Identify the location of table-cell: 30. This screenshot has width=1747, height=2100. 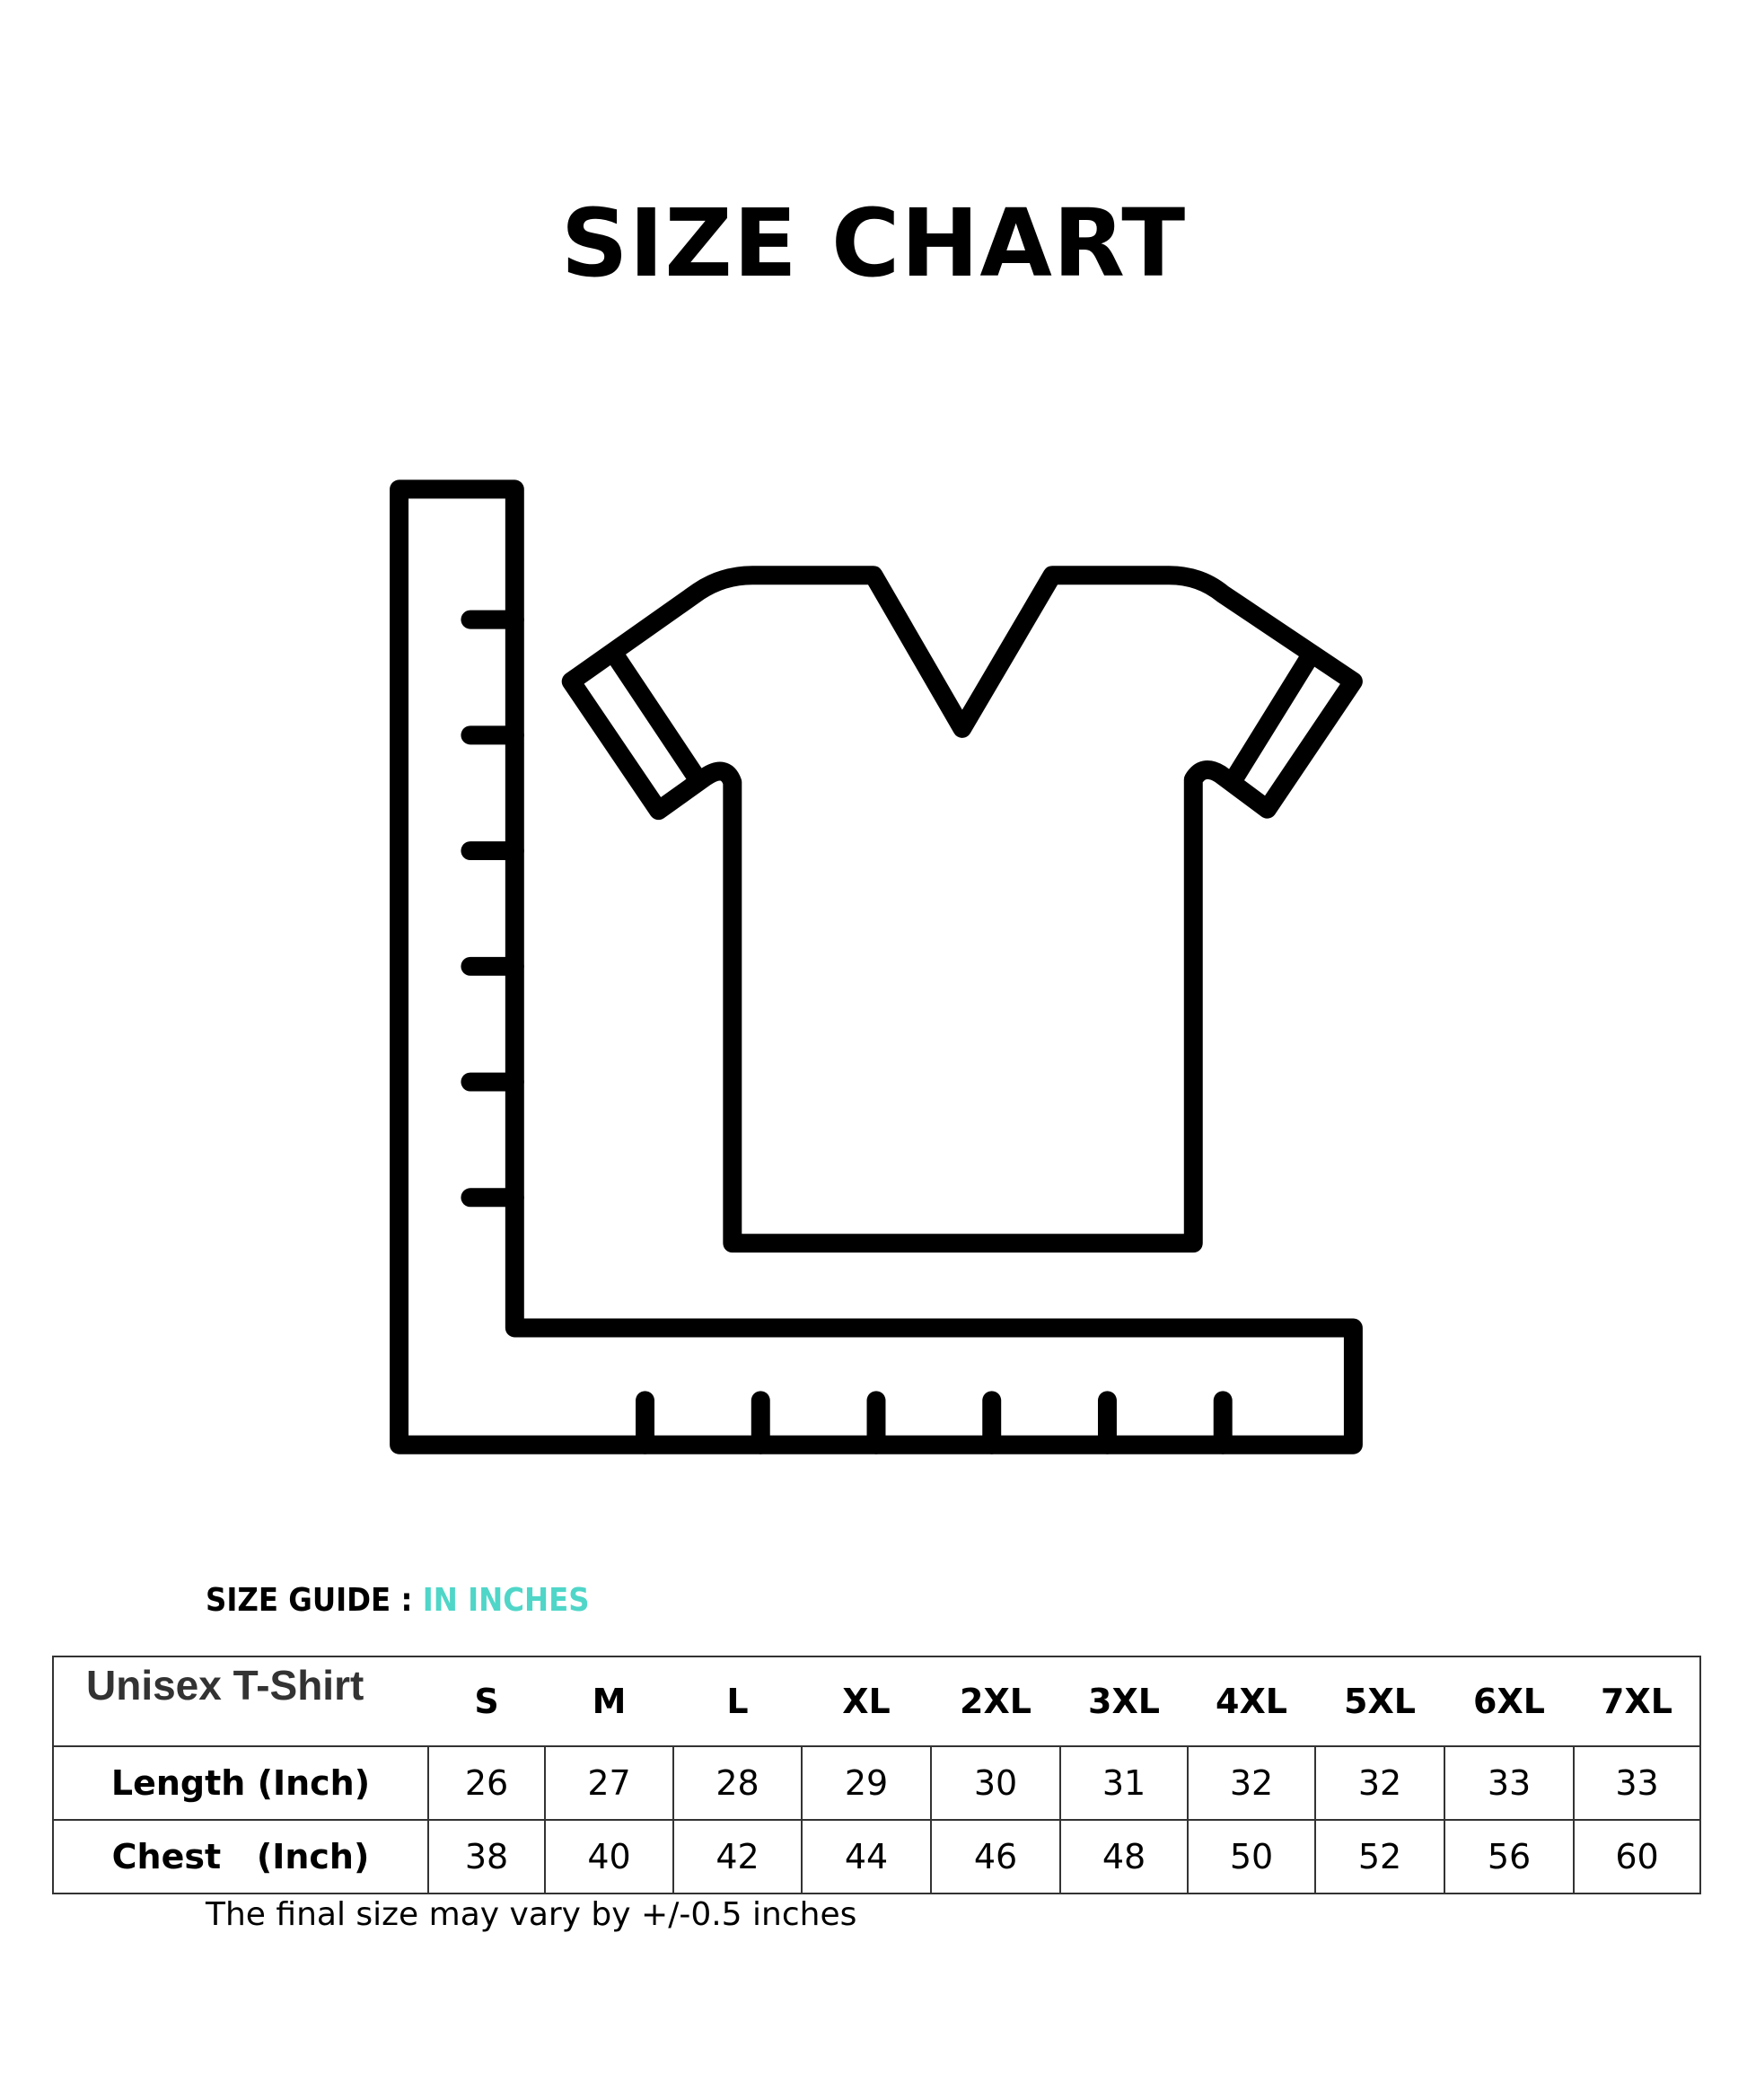
(995, 1783).